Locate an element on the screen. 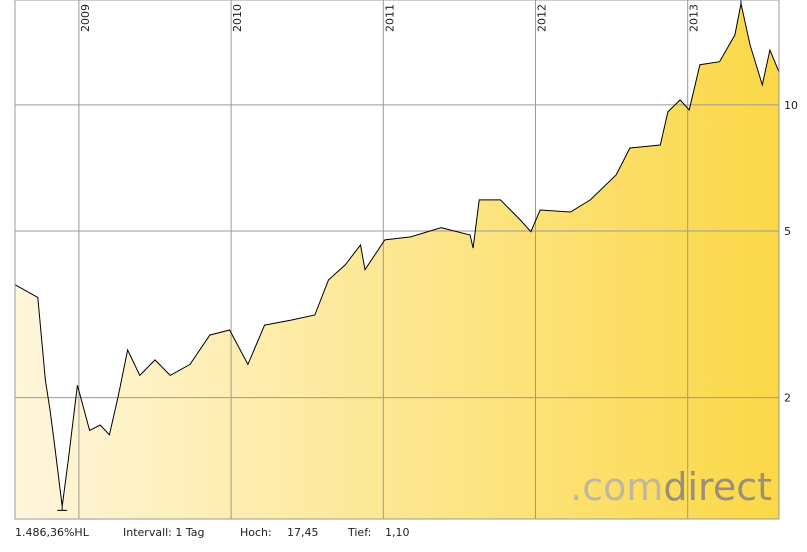  watermark-suffix: direct is located at coordinates (717, 487).